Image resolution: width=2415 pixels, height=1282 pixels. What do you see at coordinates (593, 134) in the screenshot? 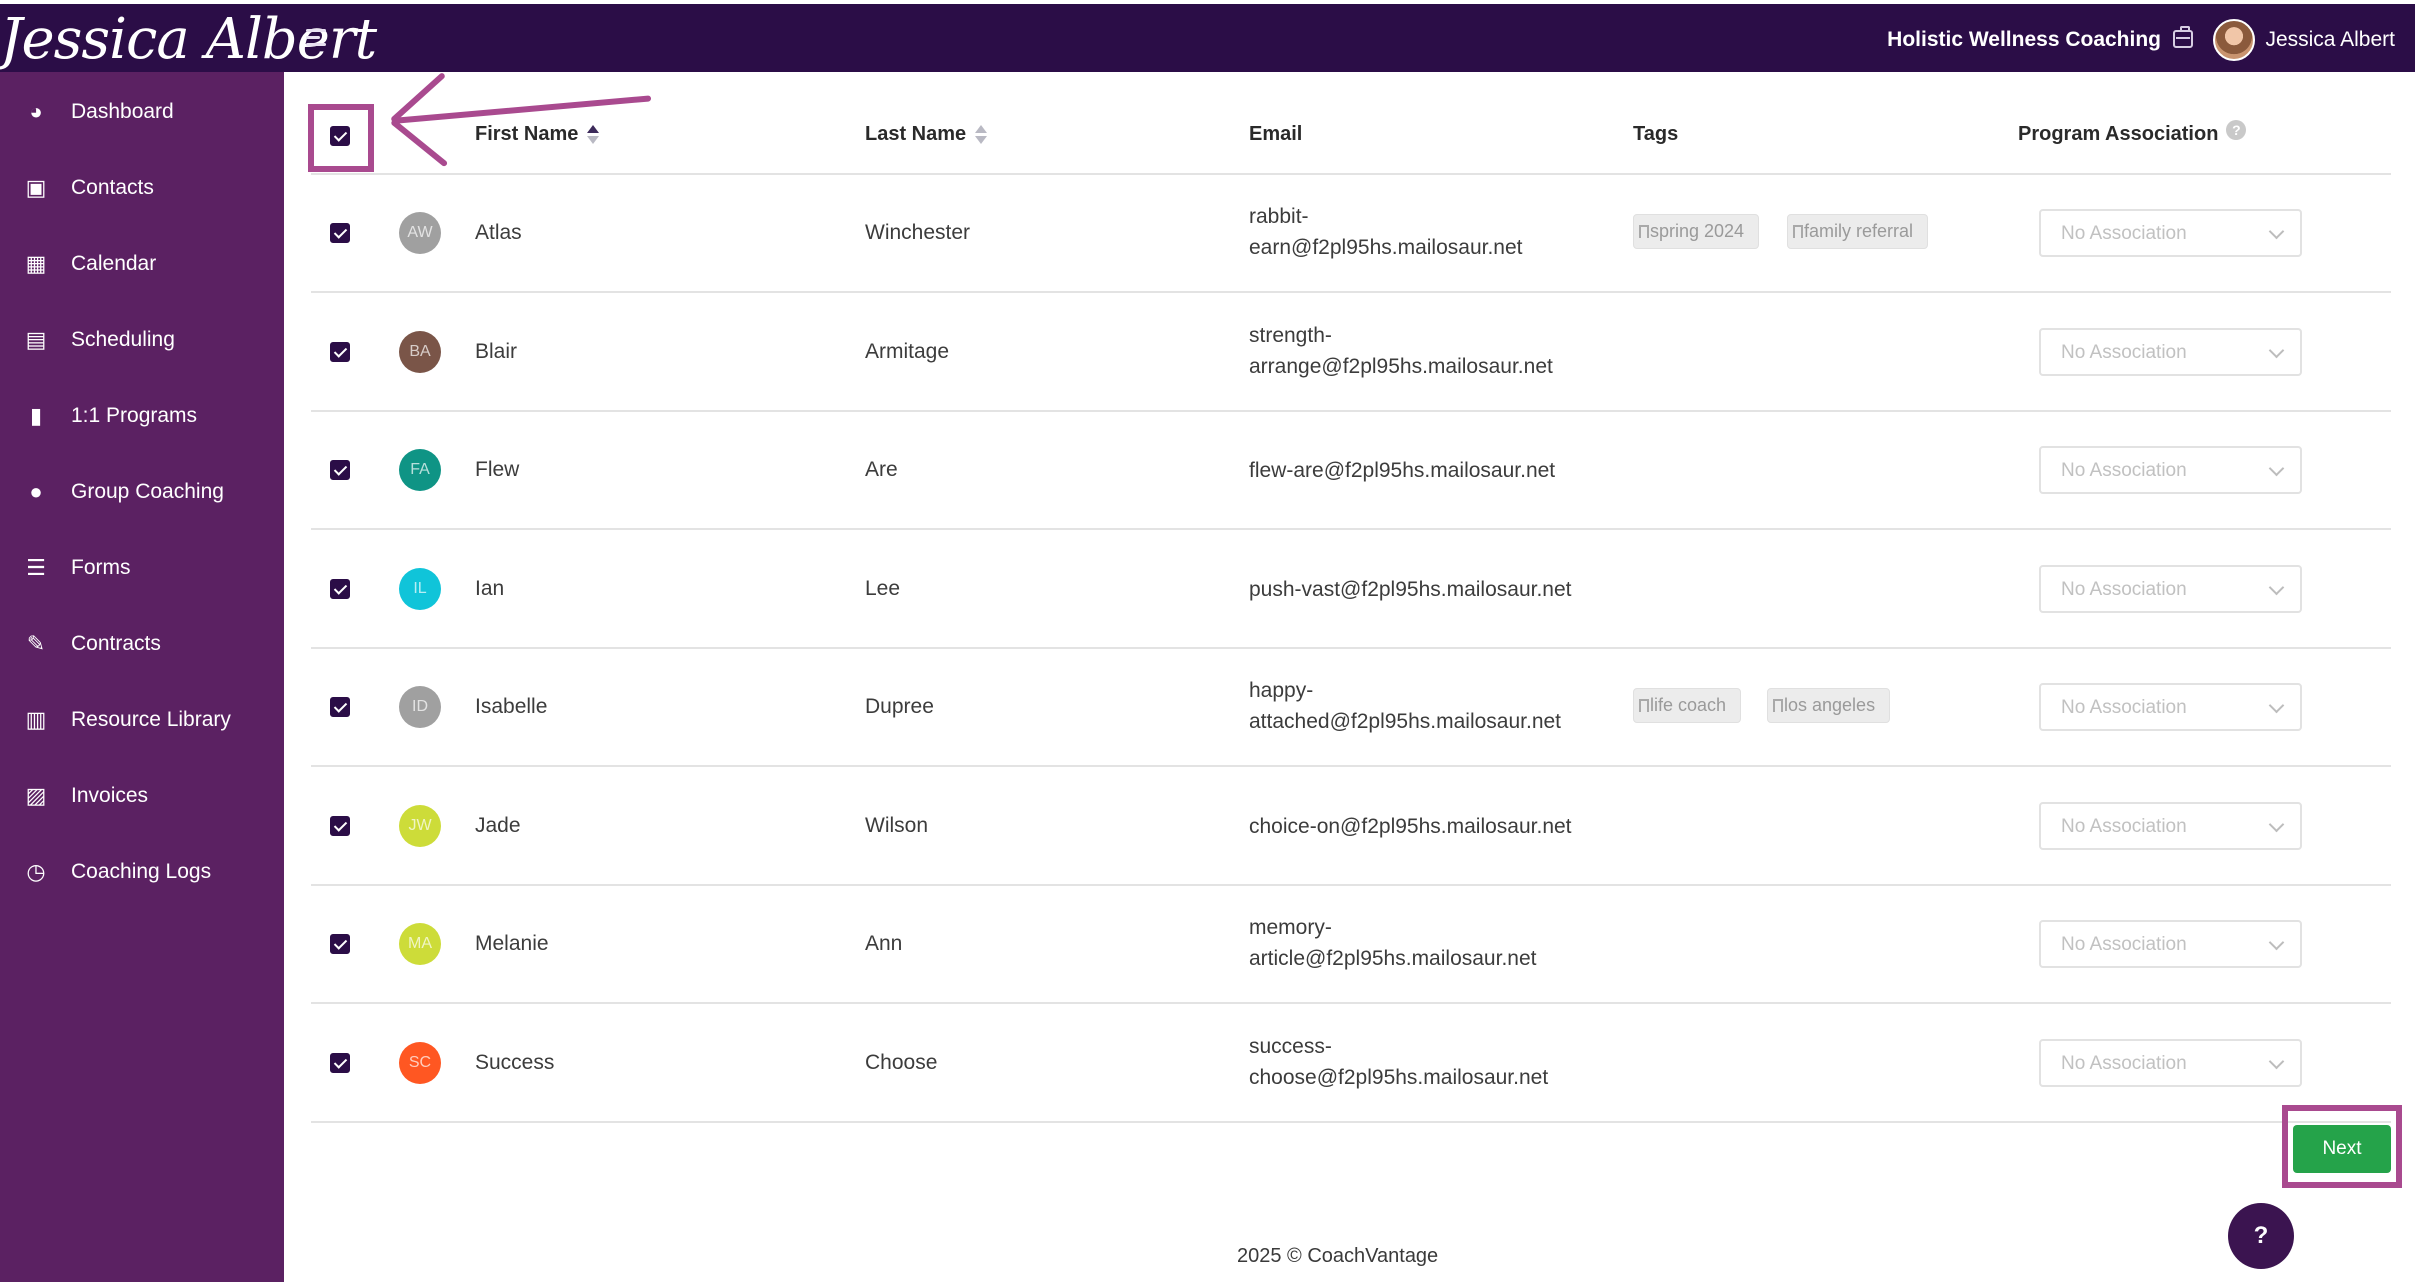
I see `sort-ascending-icon` at bounding box center [593, 134].